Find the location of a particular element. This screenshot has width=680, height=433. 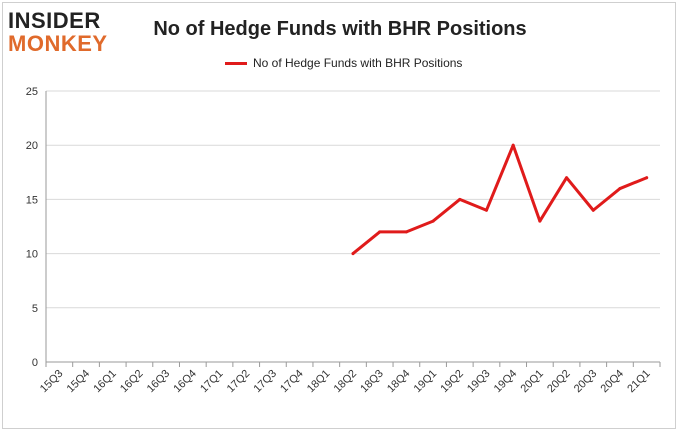

x-tick-label: 20Q4 is located at coordinates (613, 382).